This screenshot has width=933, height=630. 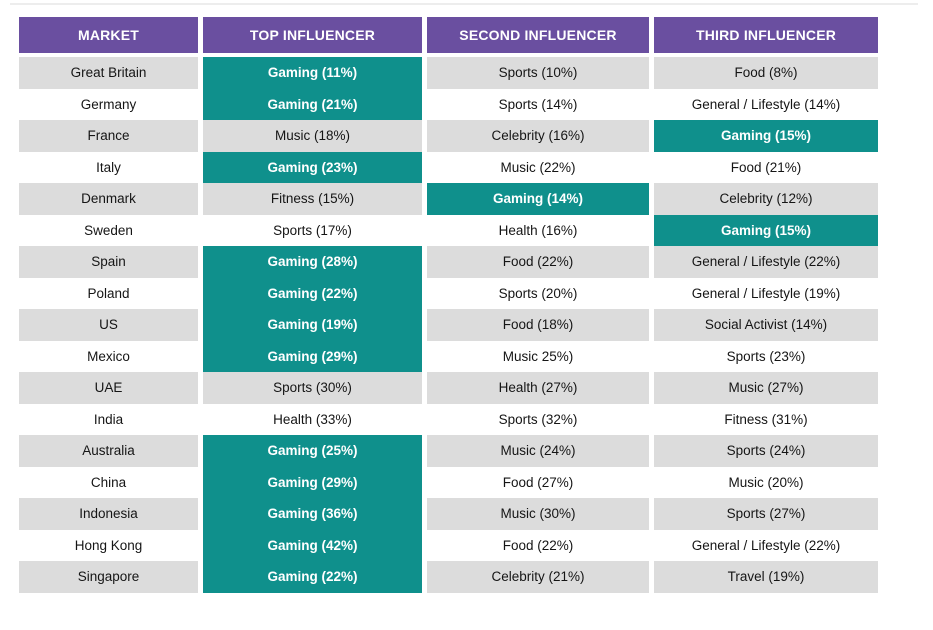 What do you see at coordinates (312, 451) in the screenshot?
I see `influencer-cell-highlighted: Gaming (25%)` at bounding box center [312, 451].